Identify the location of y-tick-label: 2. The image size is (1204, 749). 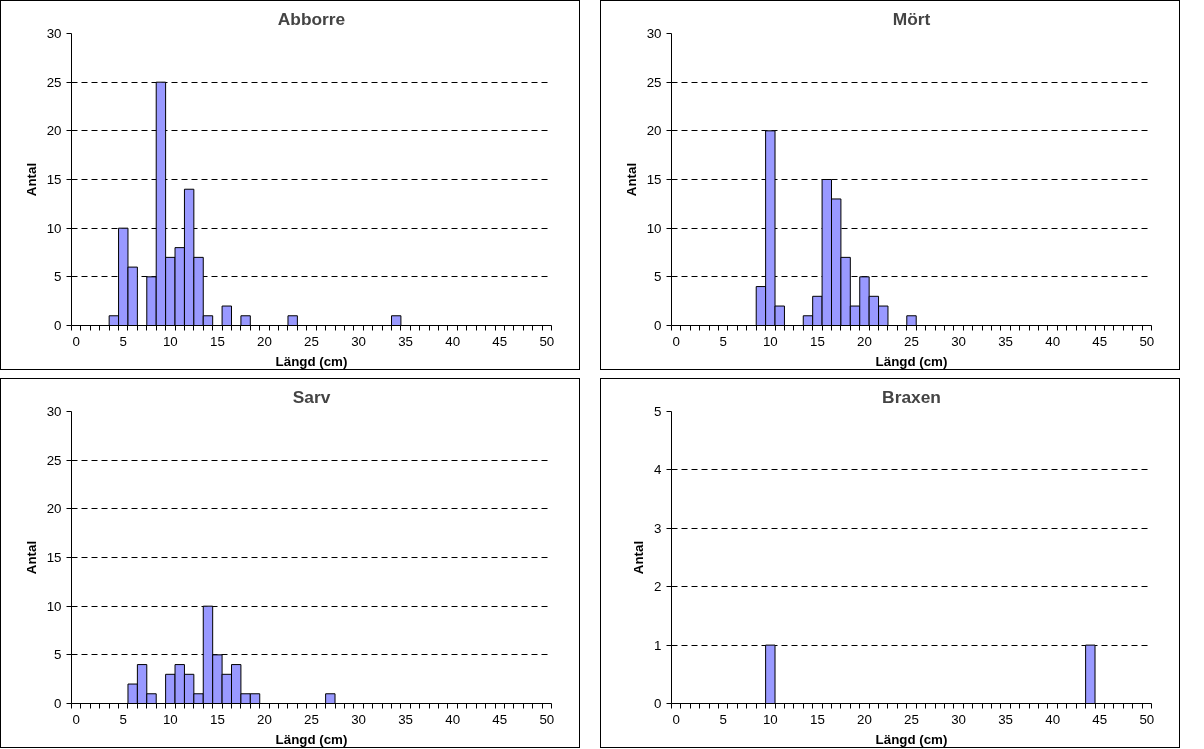
(658, 587).